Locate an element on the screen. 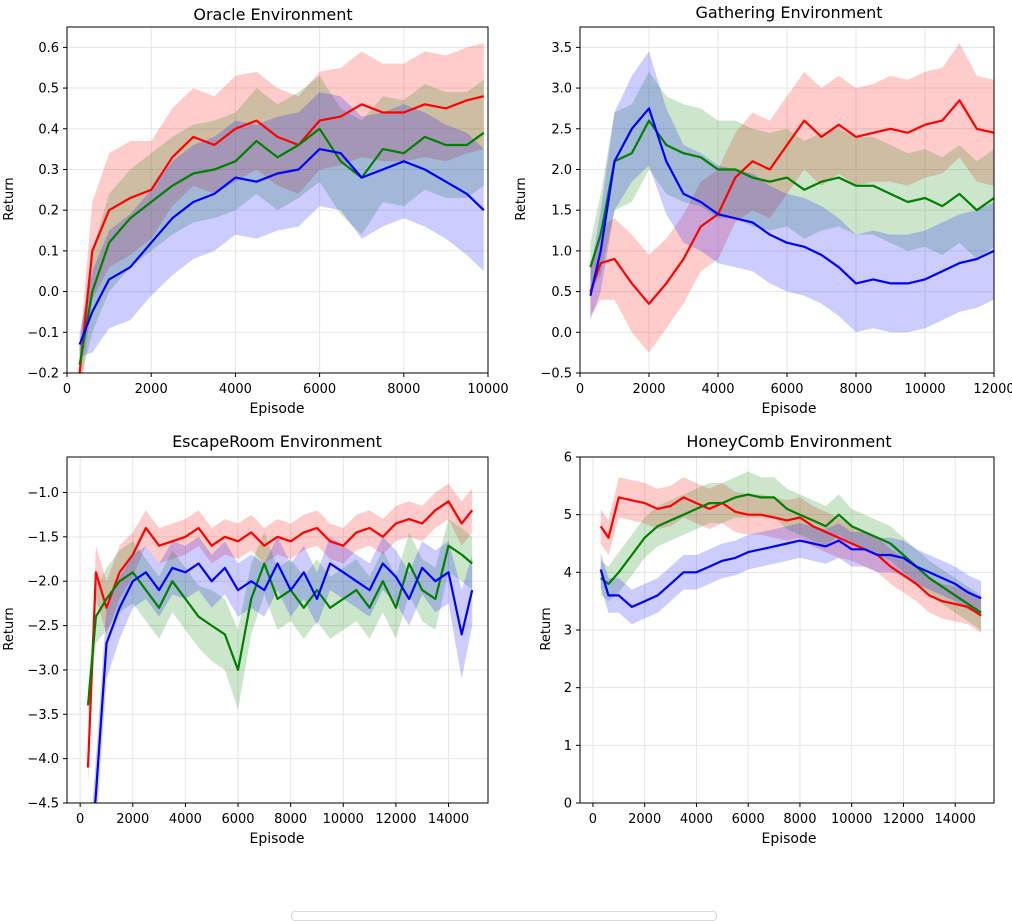 This screenshot has height=921, width=1012. honeycomb-xtick-label-2: 4000 is located at coordinates (696, 819).